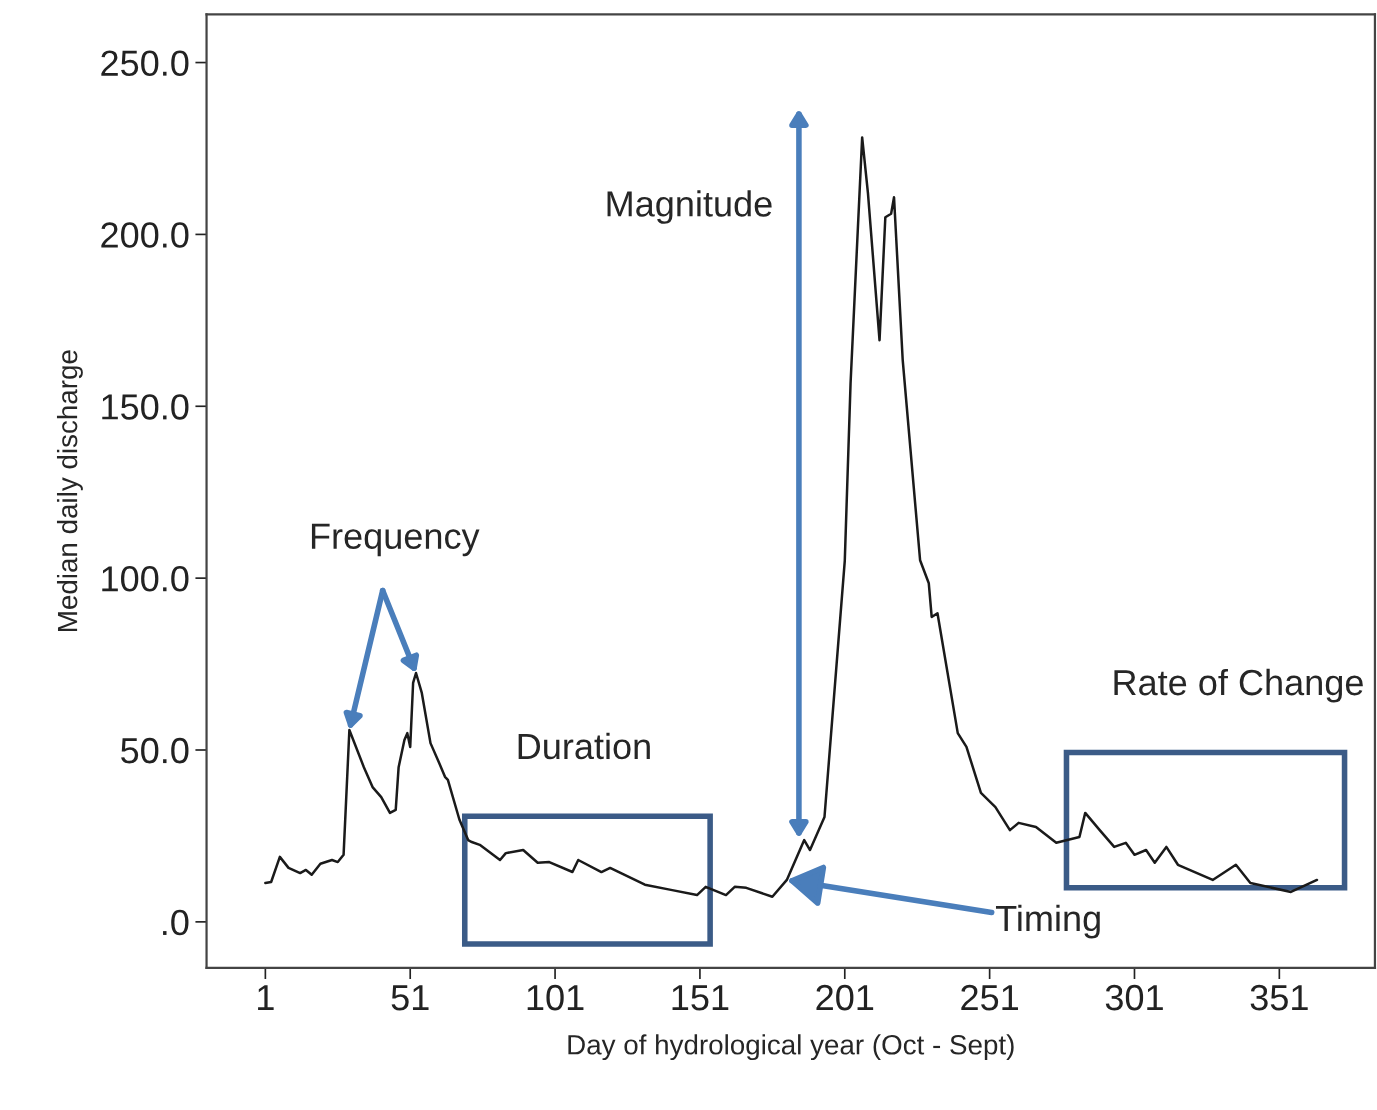 This screenshot has width=1377, height=1110. I want to click on y-tick-label: 250.0, so click(145, 63).